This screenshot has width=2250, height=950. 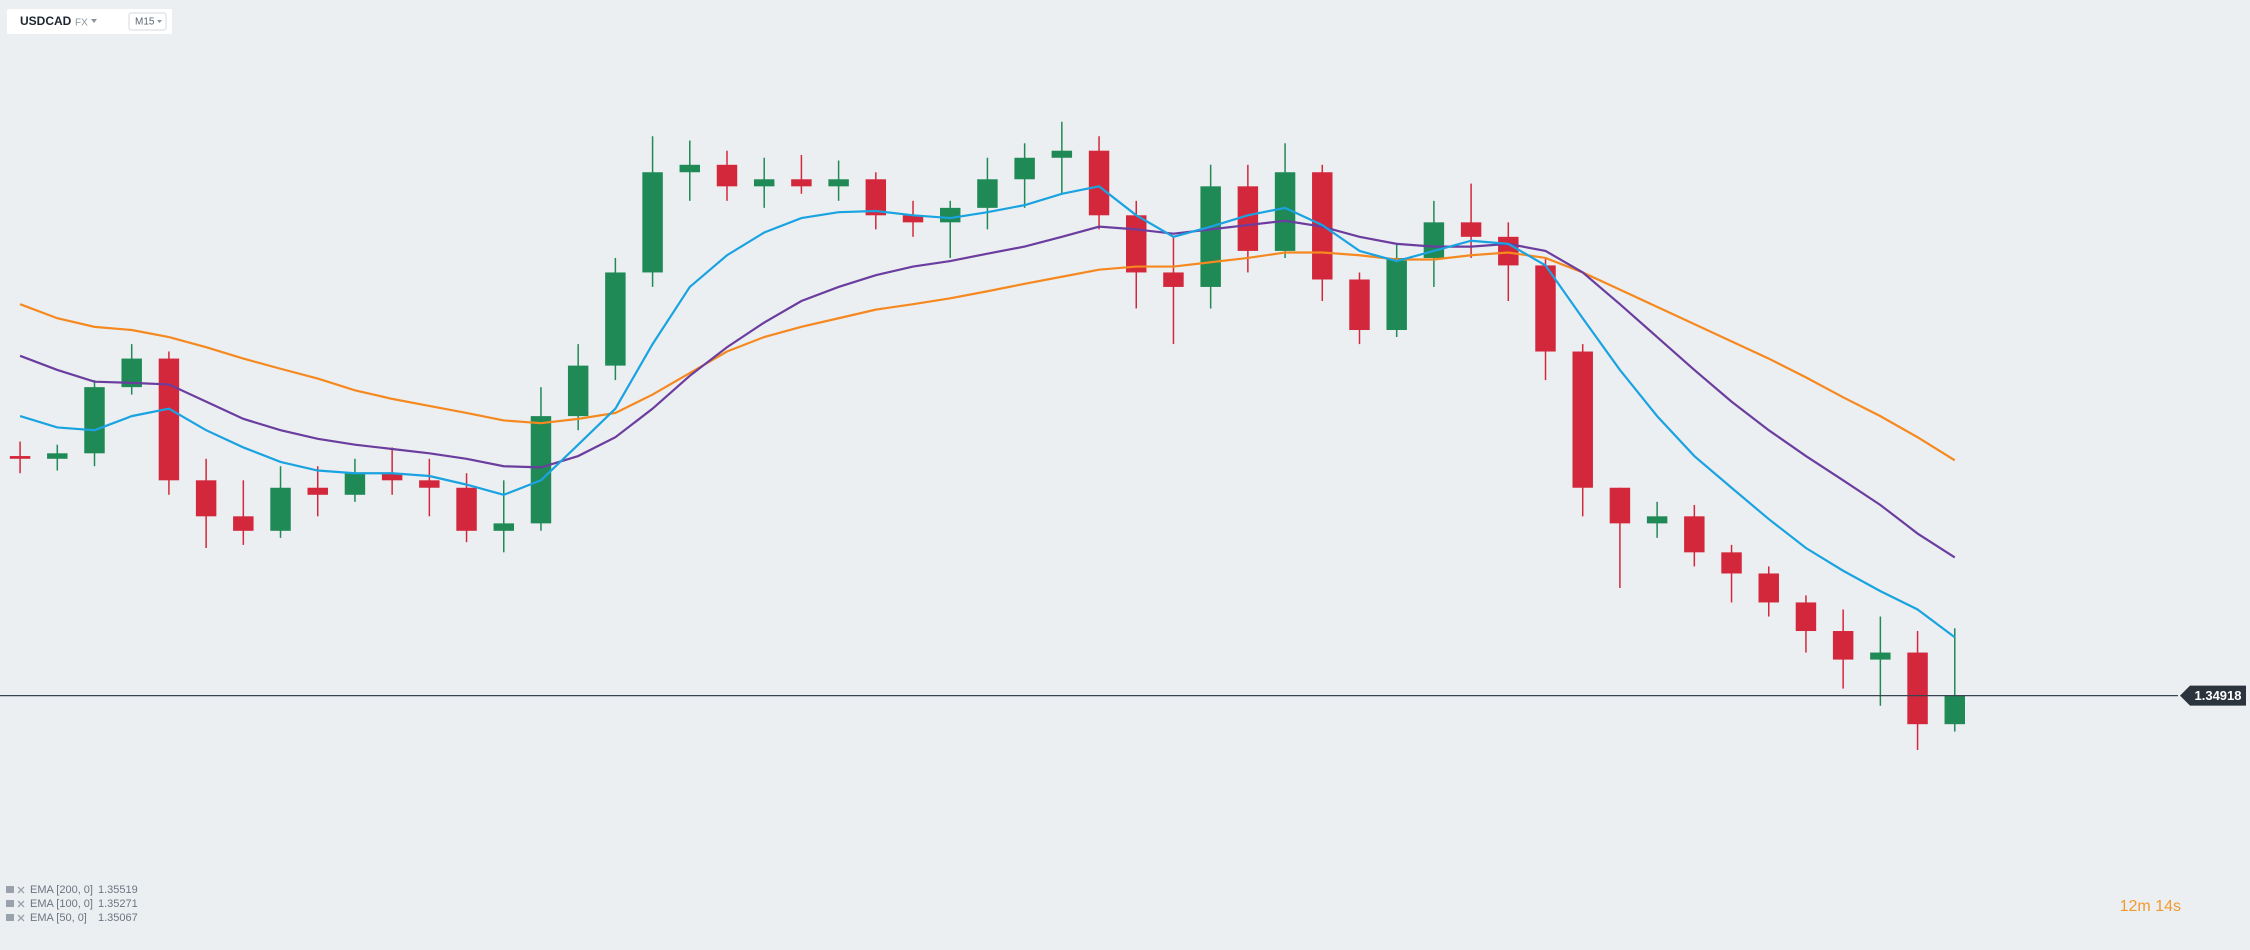 What do you see at coordinates (118, 918) in the screenshot?
I see `legend-value: 1.35067` at bounding box center [118, 918].